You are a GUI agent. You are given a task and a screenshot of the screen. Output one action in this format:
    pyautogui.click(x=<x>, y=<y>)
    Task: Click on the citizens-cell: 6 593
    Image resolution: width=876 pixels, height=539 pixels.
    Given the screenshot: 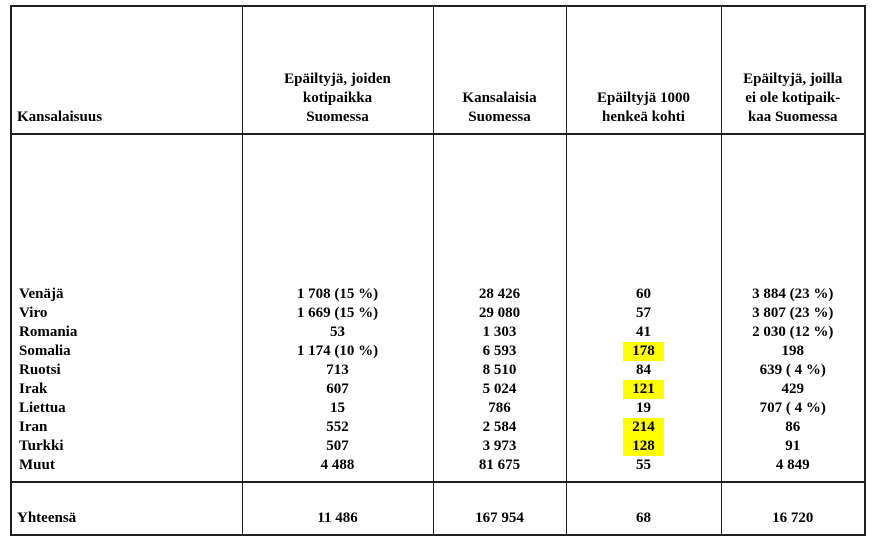 What is the action you would take?
    pyautogui.click(x=499, y=351)
    